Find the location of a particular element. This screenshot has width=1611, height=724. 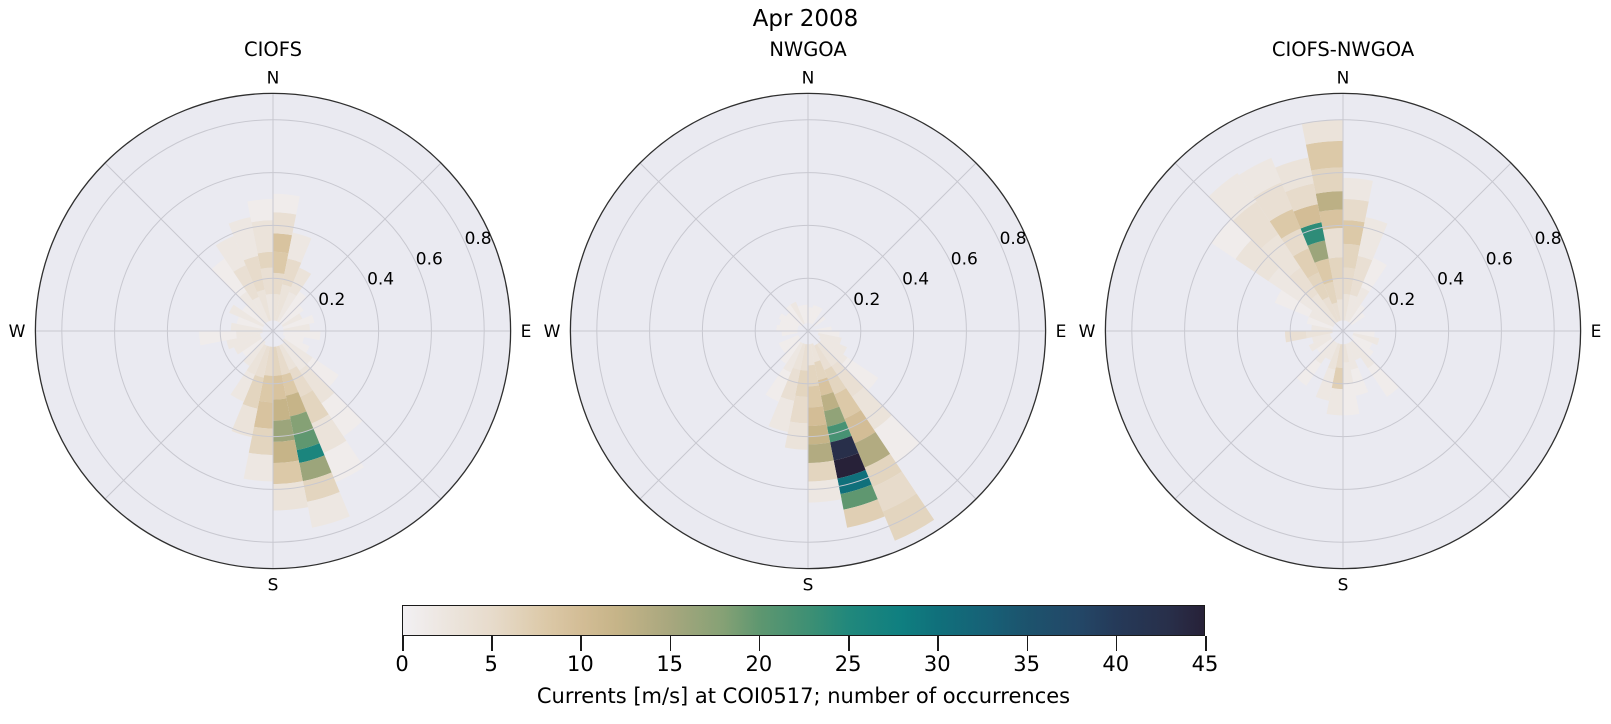

histogram-cells is located at coordinates (281, 360).